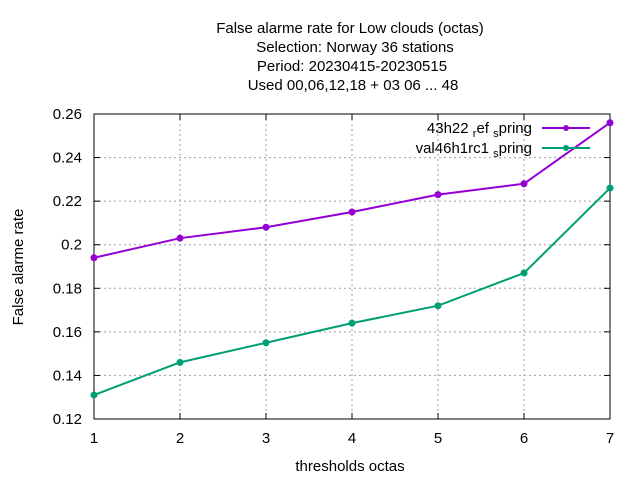 Image resolution: width=640 pixels, height=480 pixels. What do you see at coordinates (355, 47) in the screenshot?
I see `title-line-2: Selection: Norway 36 stations` at bounding box center [355, 47].